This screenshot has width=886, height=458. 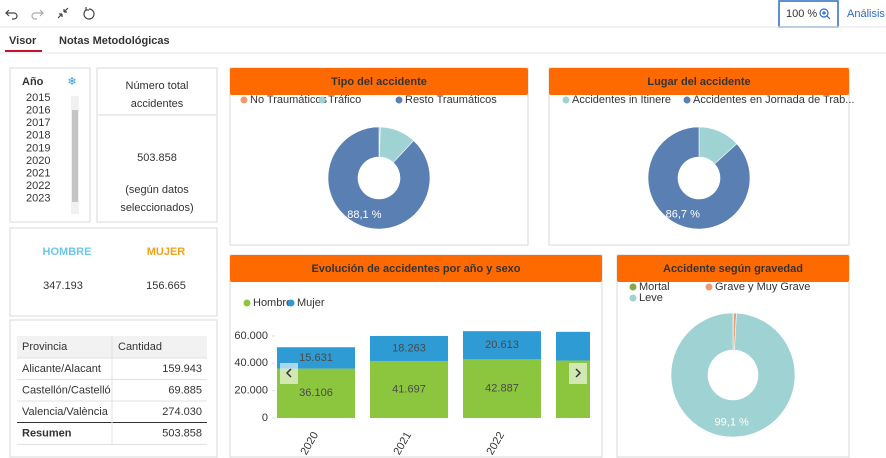 I want to click on data-label: 42.887, so click(x=502, y=389).